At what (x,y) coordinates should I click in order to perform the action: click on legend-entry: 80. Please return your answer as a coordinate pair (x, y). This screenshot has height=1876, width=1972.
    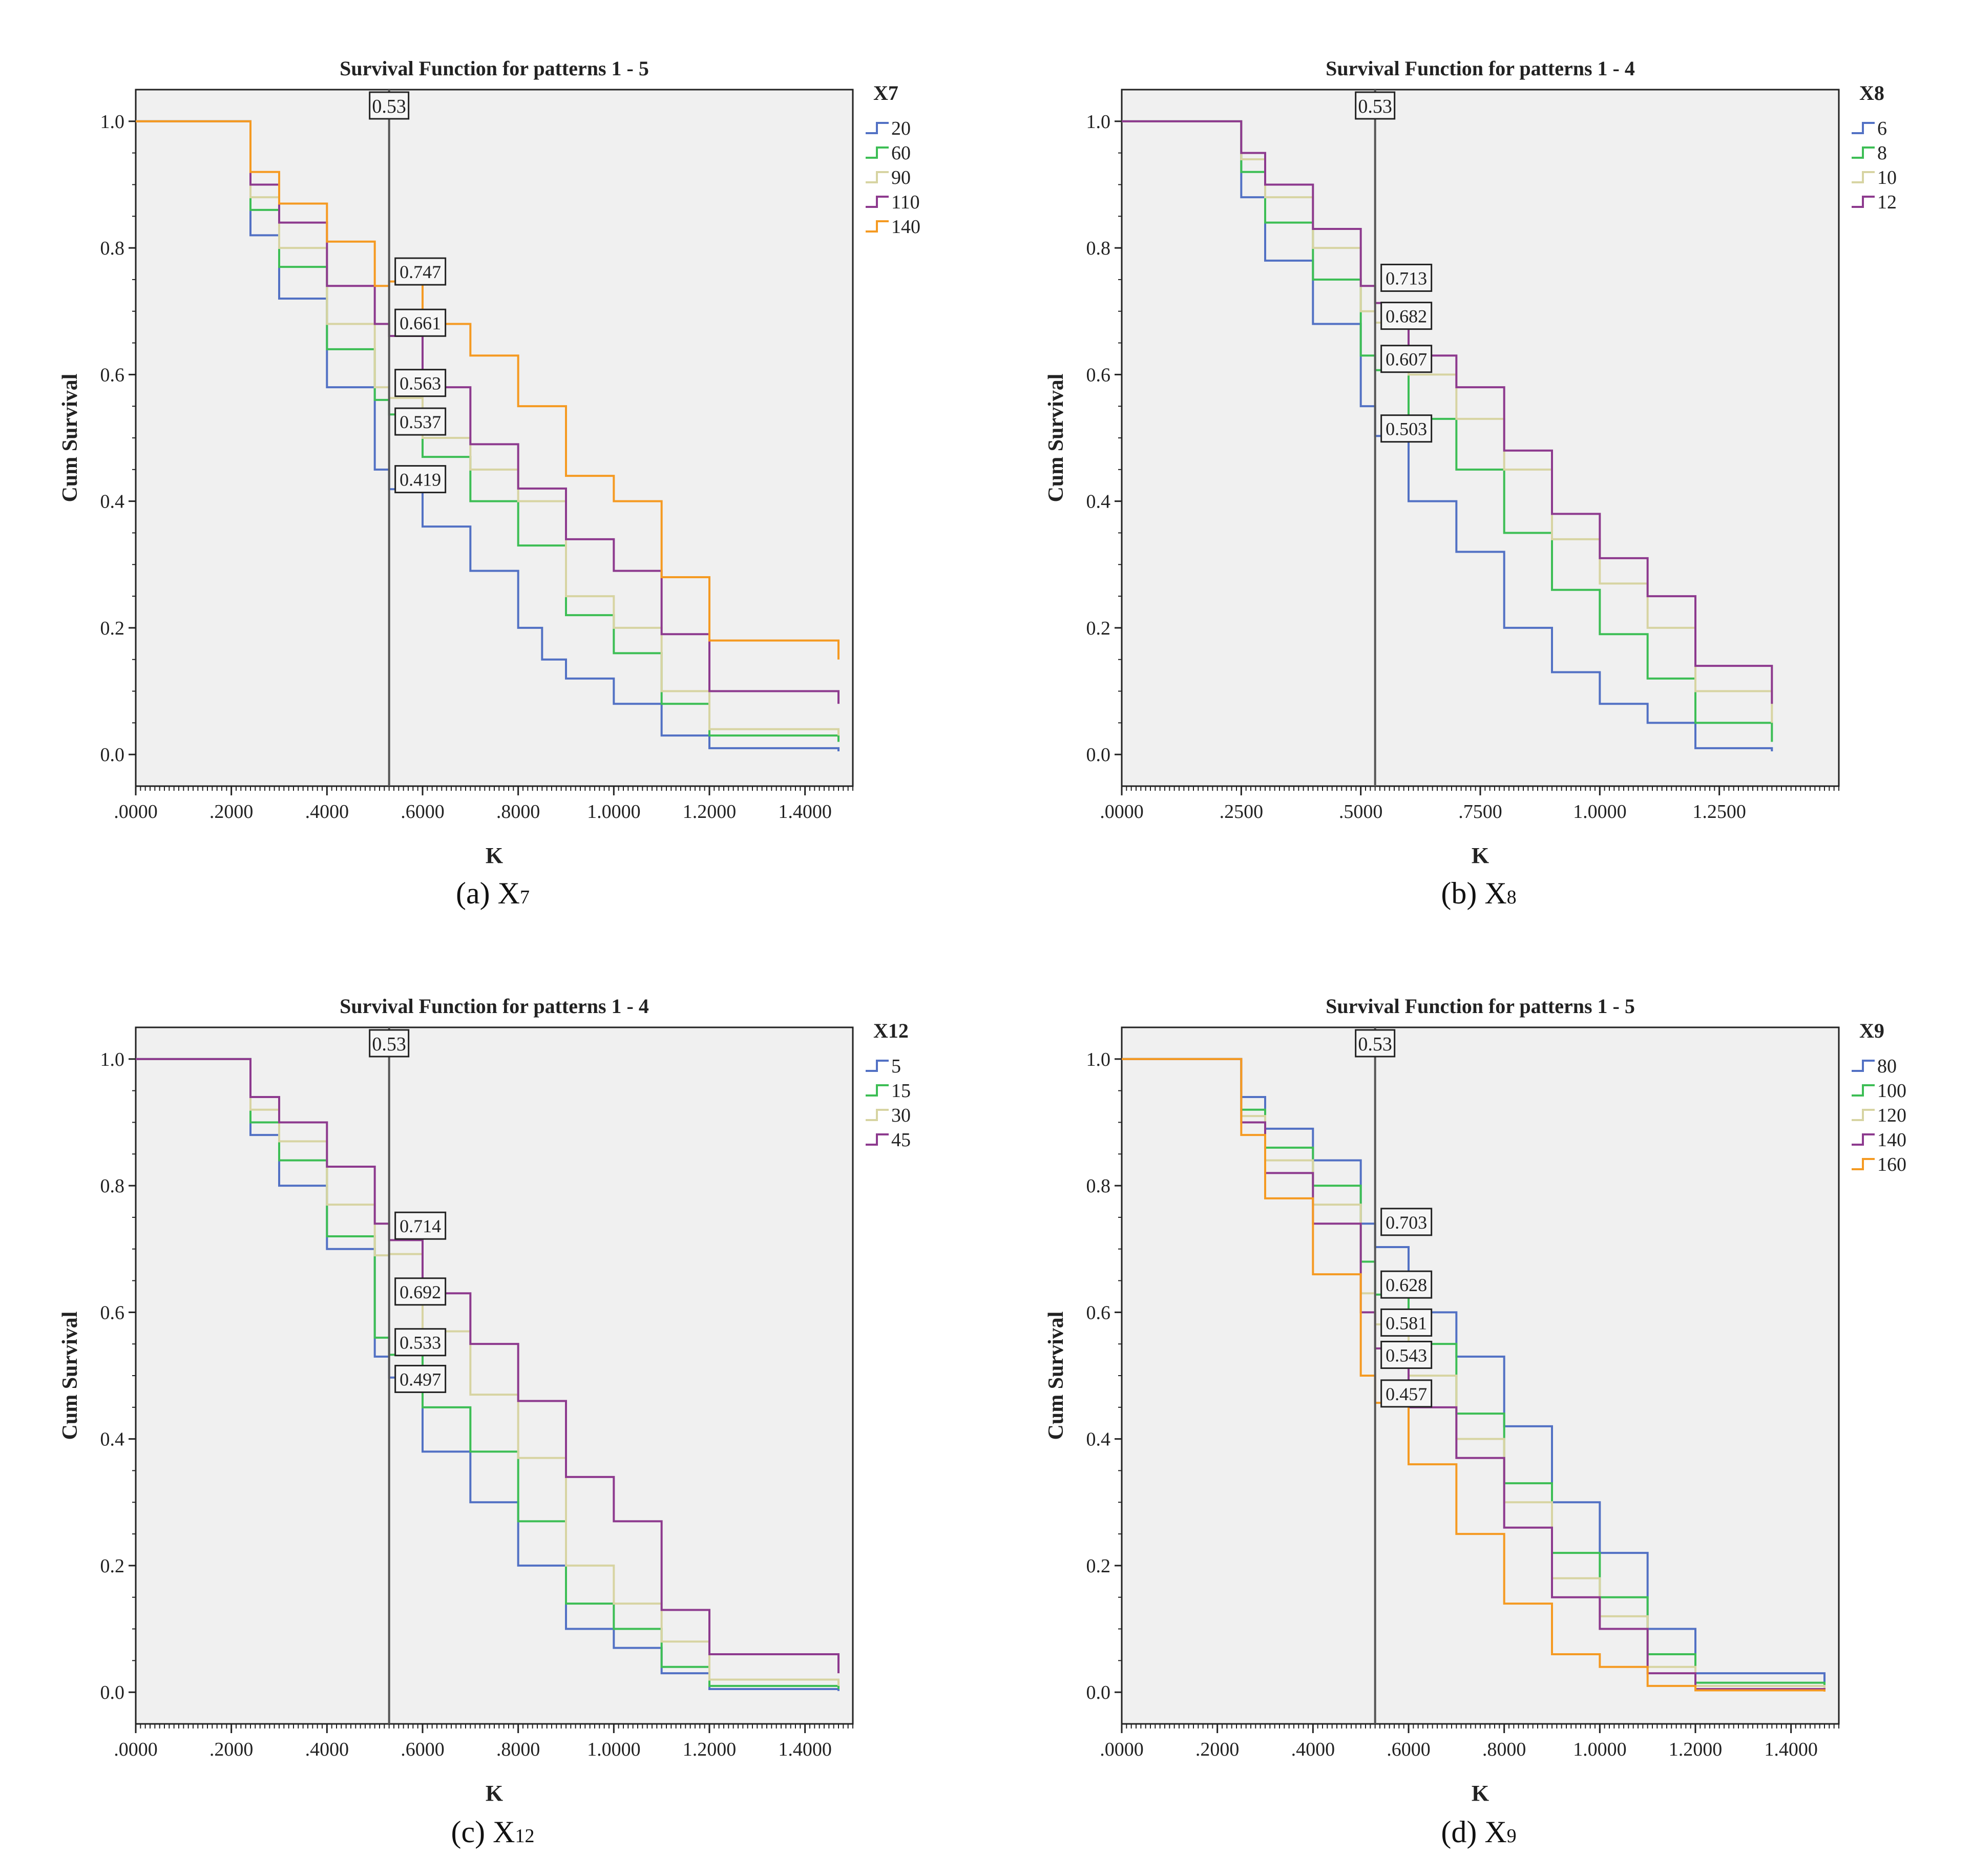
    Looking at the image, I should click on (1887, 1067).